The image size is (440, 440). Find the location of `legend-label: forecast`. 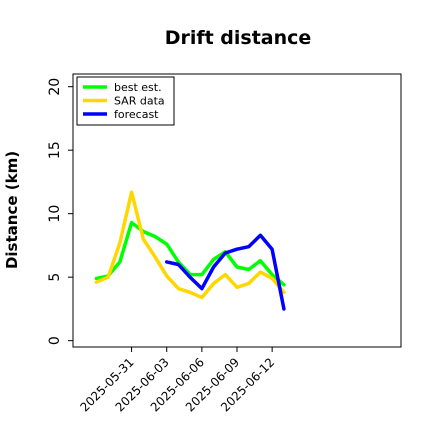

legend-label: forecast is located at coordinates (136, 114).